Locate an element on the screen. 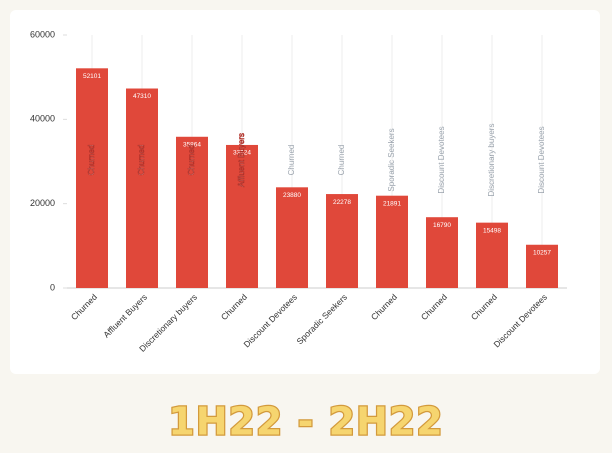 The image size is (612, 453). value-label: 10257 is located at coordinates (542, 252).